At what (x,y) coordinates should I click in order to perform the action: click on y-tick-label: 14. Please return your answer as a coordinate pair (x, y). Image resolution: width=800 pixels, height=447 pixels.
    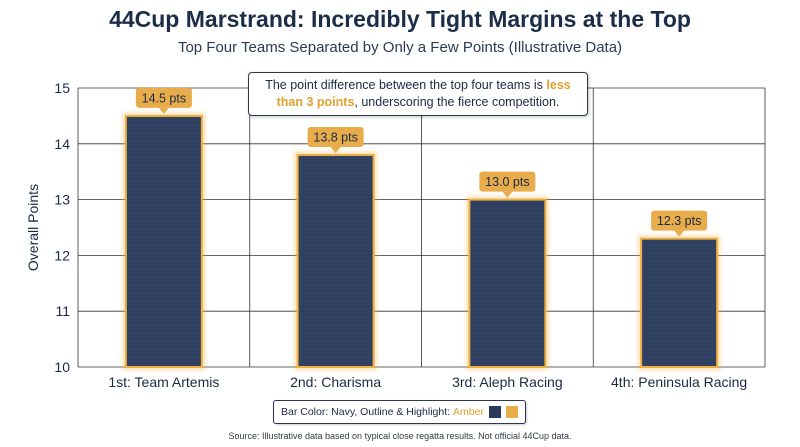
    Looking at the image, I should click on (62, 144).